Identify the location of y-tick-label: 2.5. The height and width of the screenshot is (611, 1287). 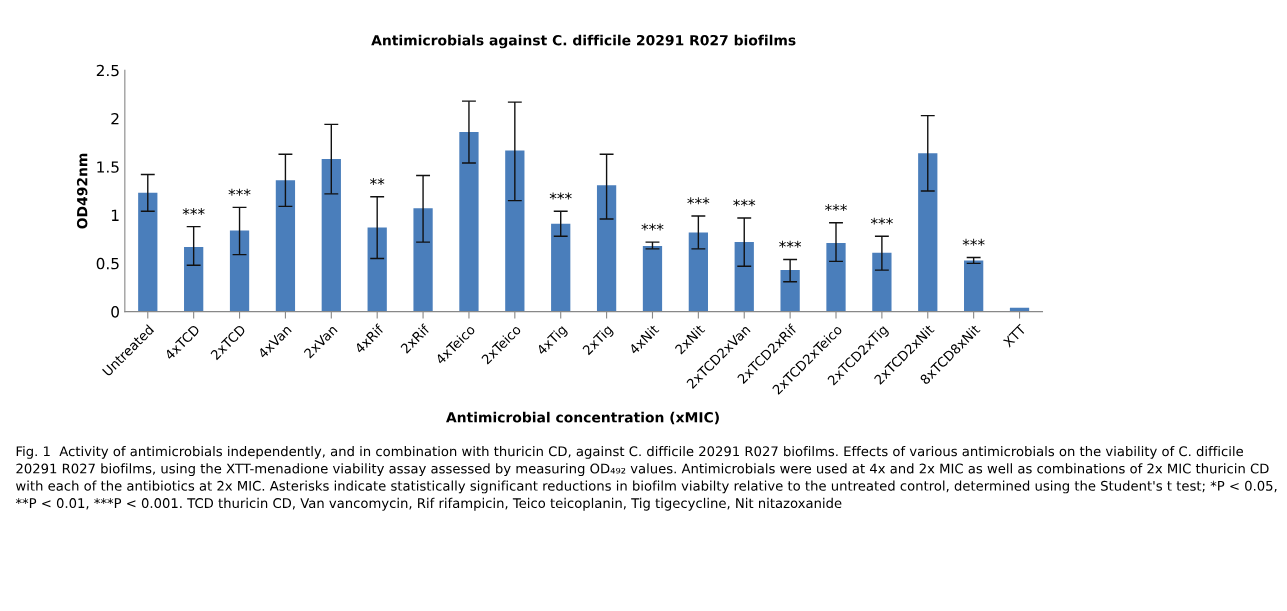
(107, 70).